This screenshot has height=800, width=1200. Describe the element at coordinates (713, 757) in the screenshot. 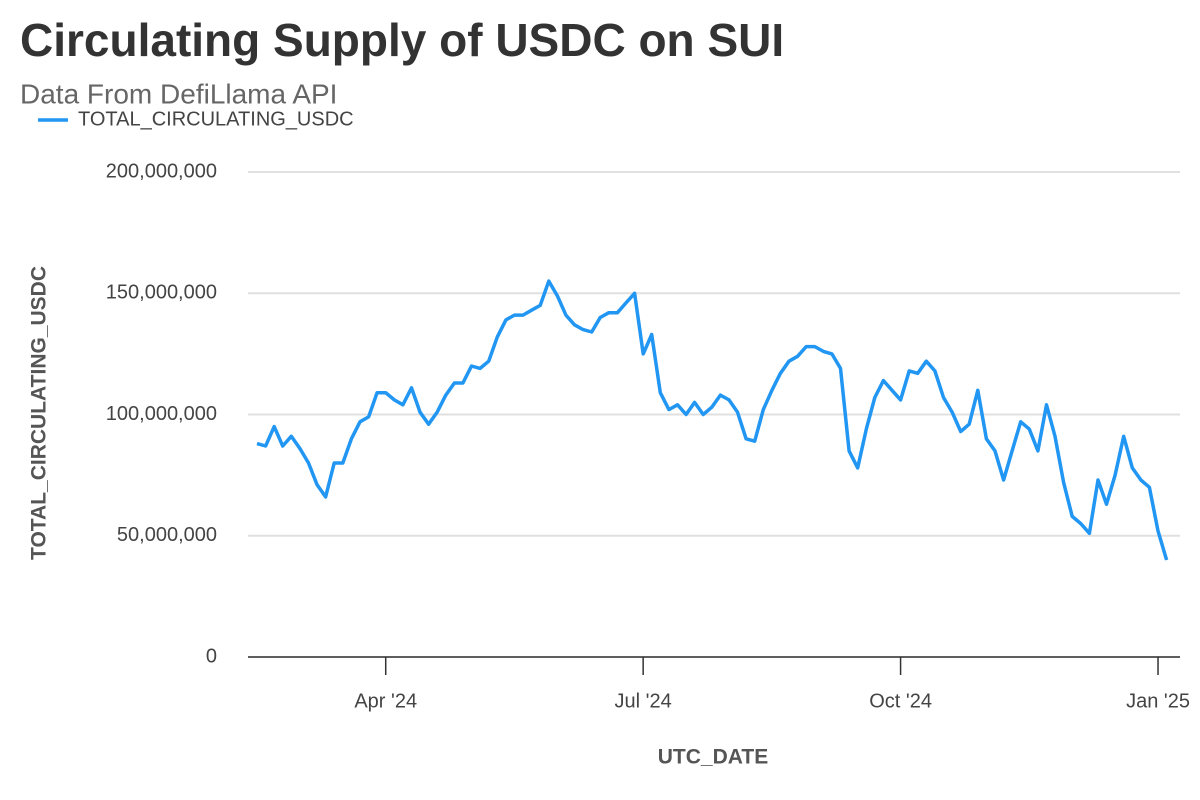

I see `x-axis-label: UTC_DATE` at that location.